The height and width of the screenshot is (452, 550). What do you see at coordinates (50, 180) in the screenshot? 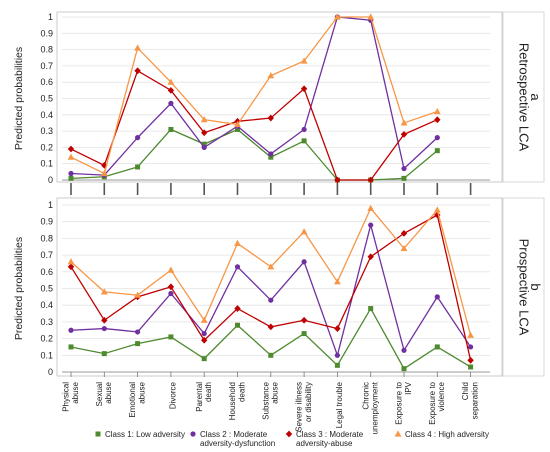
I see `y-tick-label: 0` at bounding box center [50, 180].